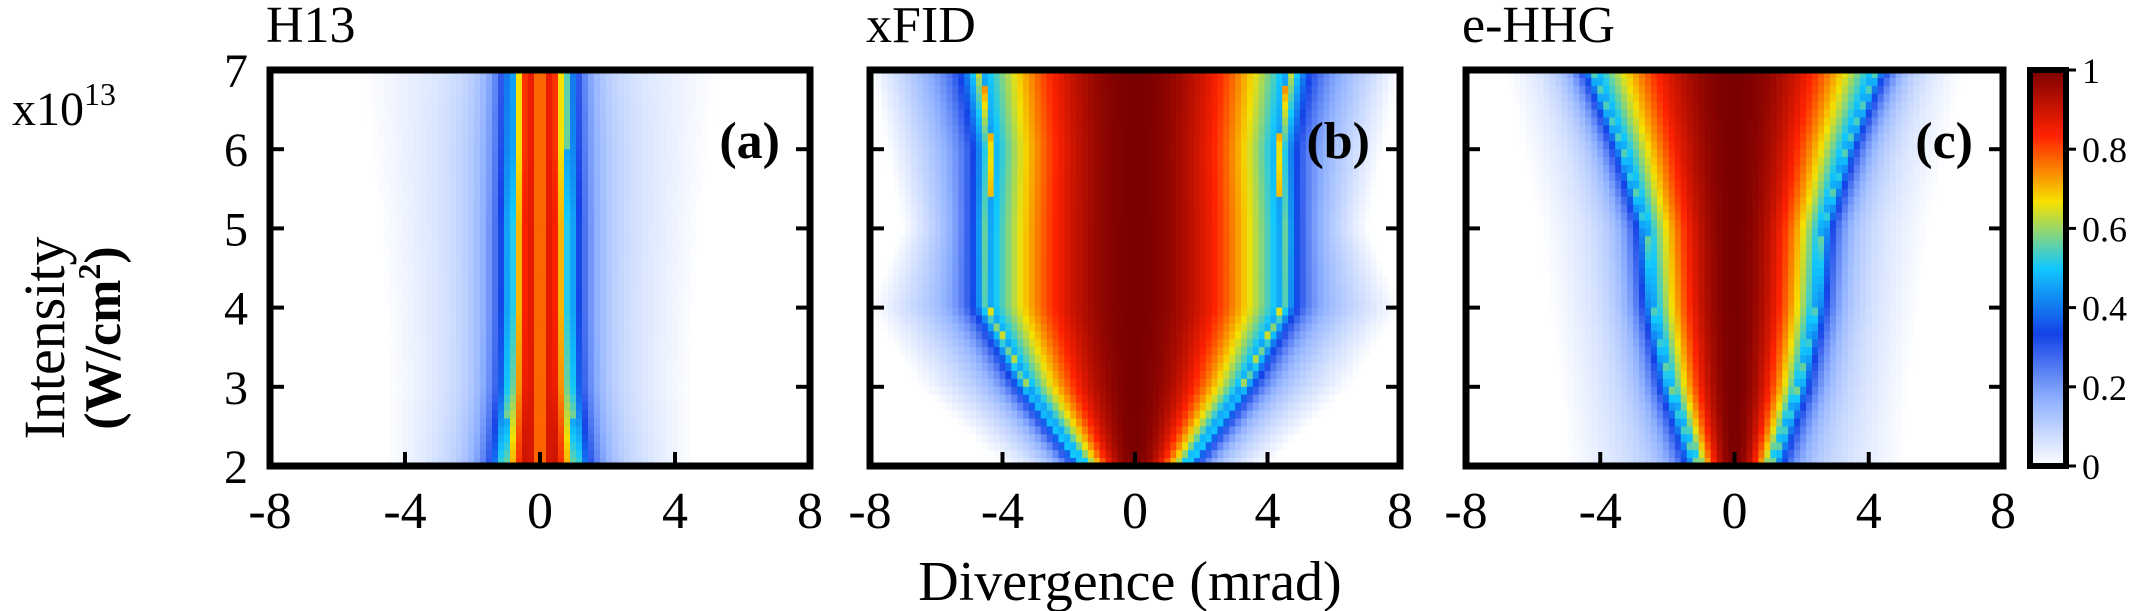 The width and height of the screenshot is (2140, 611). What do you see at coordinates (64, 106) in the screenshot?
I see `intensity-scale-factor: x1013` at bounding box center [64, 106].